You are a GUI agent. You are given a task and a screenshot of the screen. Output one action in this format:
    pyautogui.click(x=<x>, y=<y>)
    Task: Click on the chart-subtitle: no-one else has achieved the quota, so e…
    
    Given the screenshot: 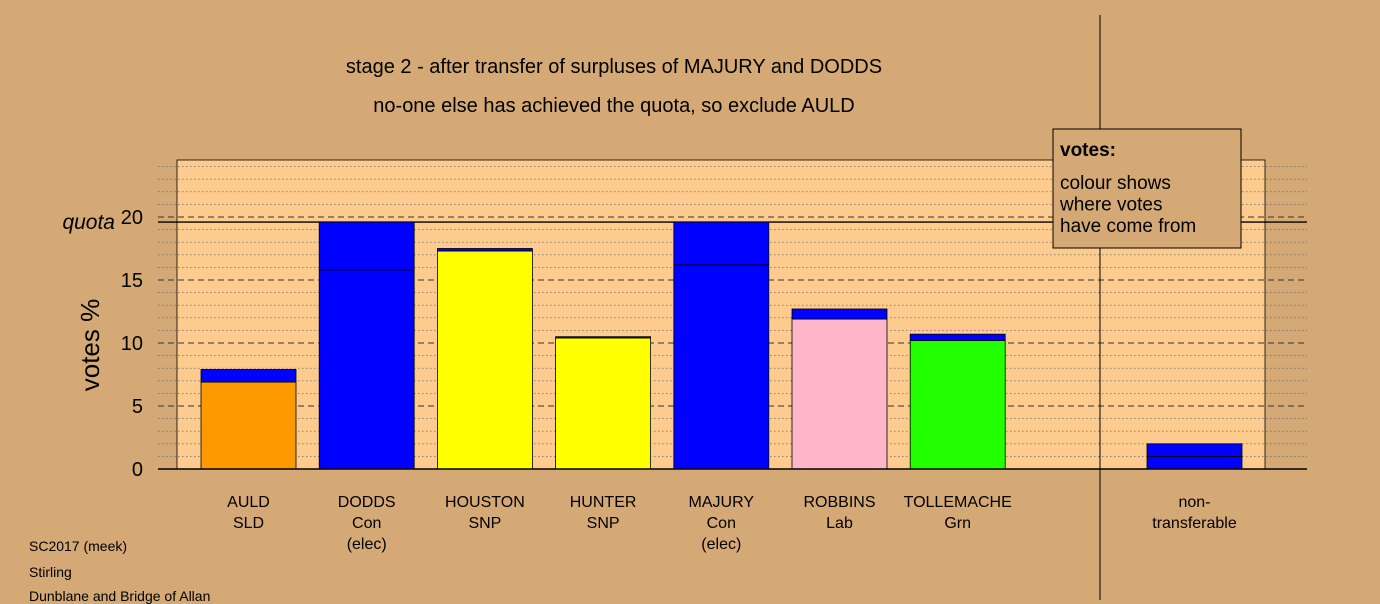 What is the action you would take?
    pyautogui.click(x=613, y=106)
    